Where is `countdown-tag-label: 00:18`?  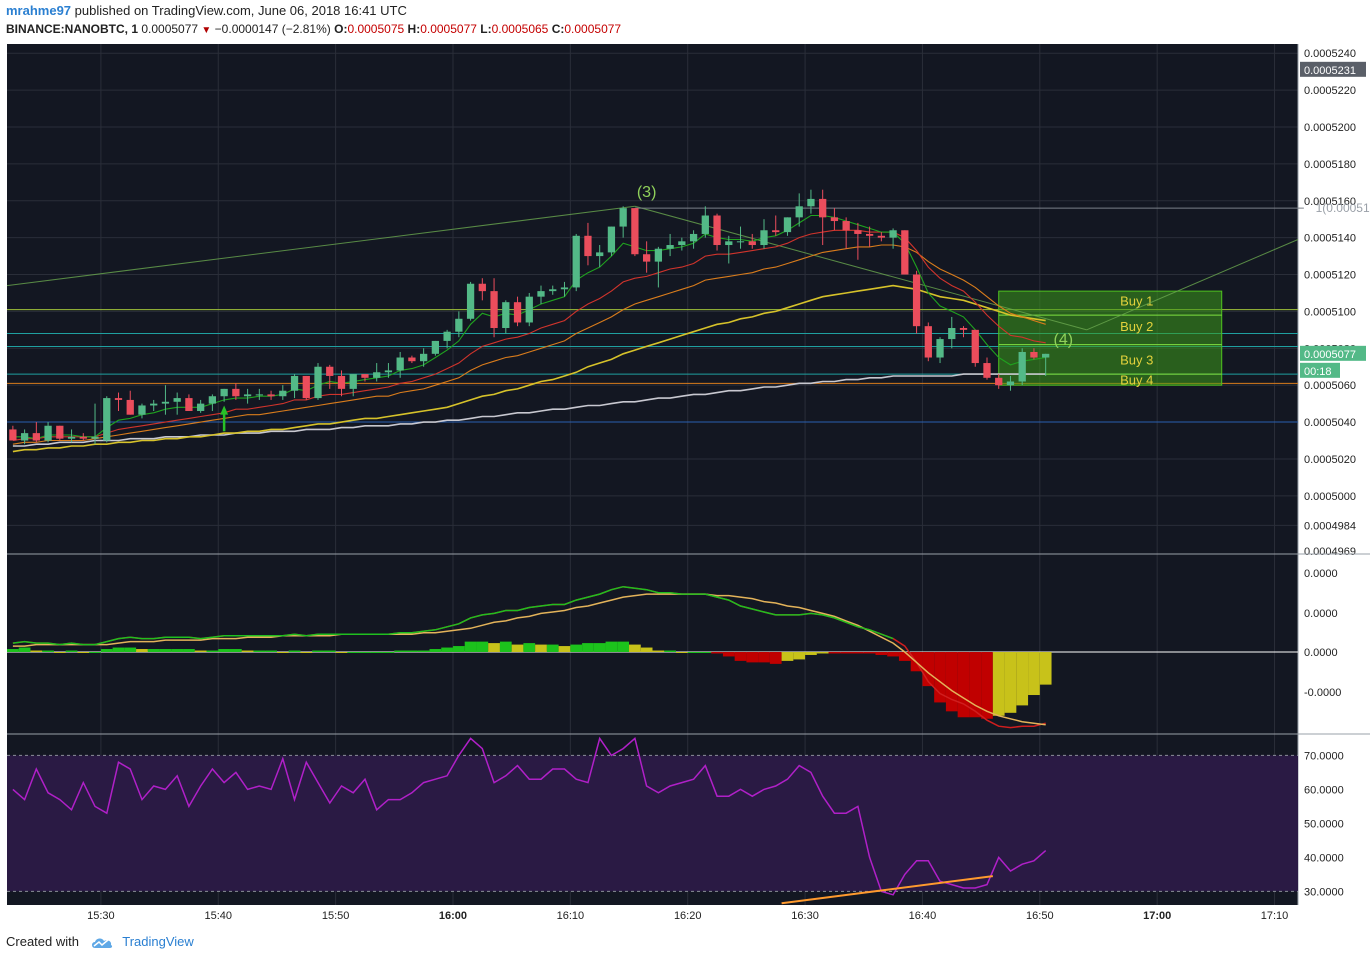 countdown-tag-label: 00:18 is located at coordinates (1318, 372).